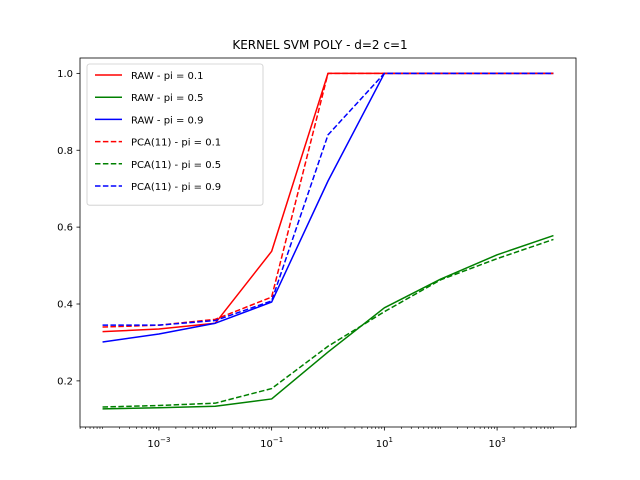 Image resolution: width=640 pixels, height=480 pixels. What do you see at coordinates (167, 120) in the screenshot?
I see `legend-label-2: RAW - pi = 0.9` at bounding box center [167, 120].